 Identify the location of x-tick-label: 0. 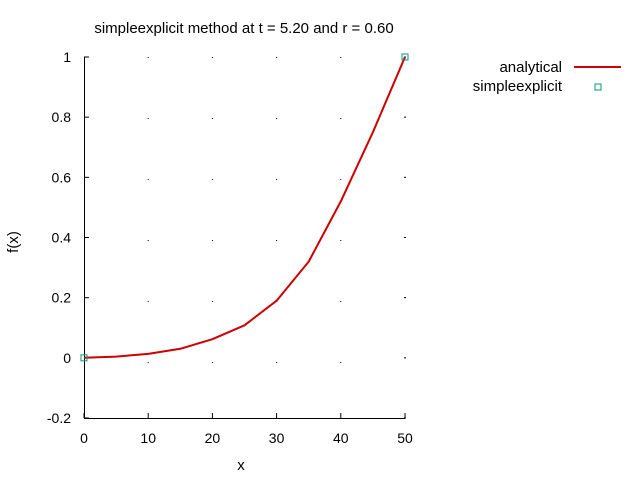
(84, 438).